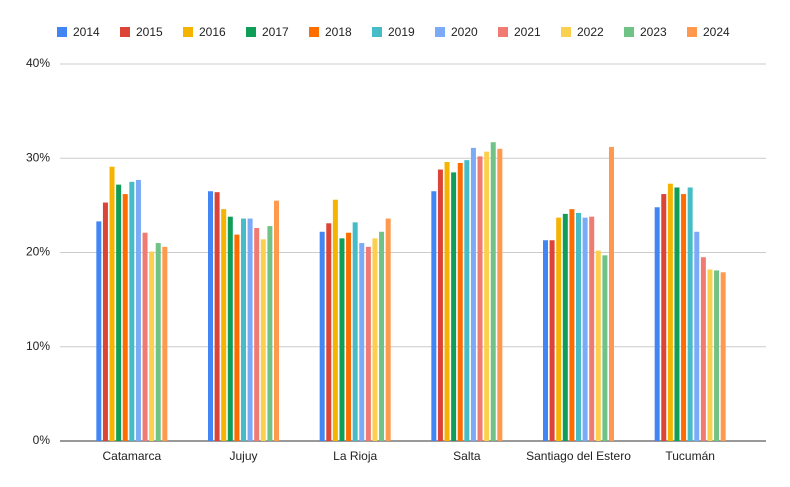 This screenshot has width=790, height=487. What do you see at coordinates (38, 63) in the screenshot?
I see `y-tick-label: 40%` at bounding box center [38, 63].